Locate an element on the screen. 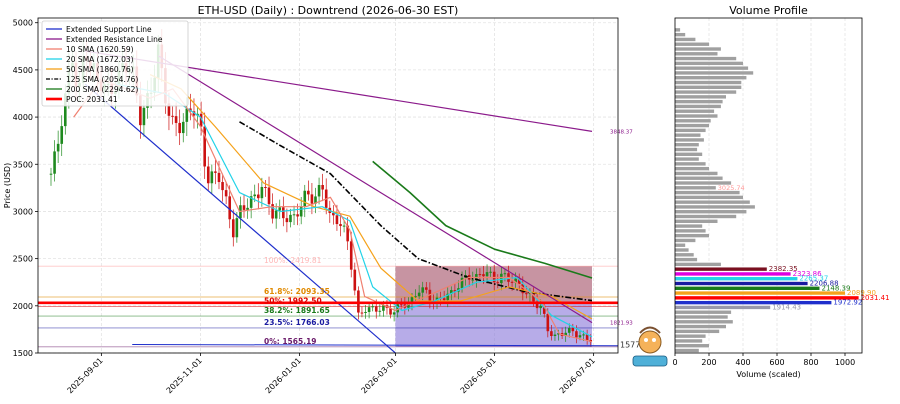  fib-label: 100%: 2419.81 is located at coordinates (293, 260).